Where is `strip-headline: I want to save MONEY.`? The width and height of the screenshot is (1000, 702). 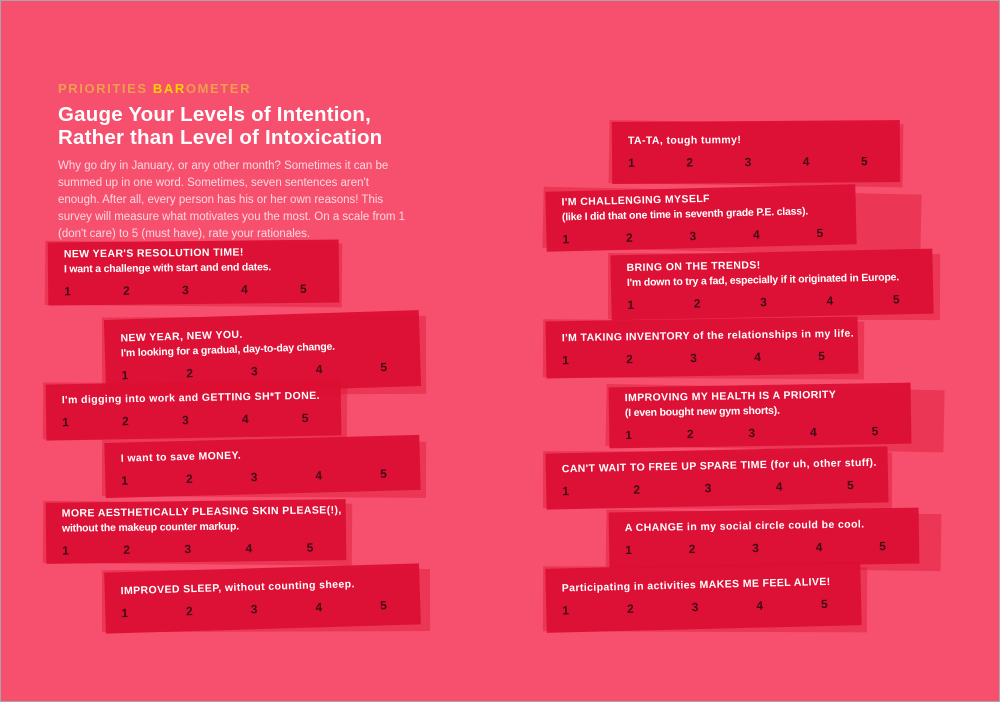 strip-headline: I want to save MONEY. is located at coordinates (181, 457).